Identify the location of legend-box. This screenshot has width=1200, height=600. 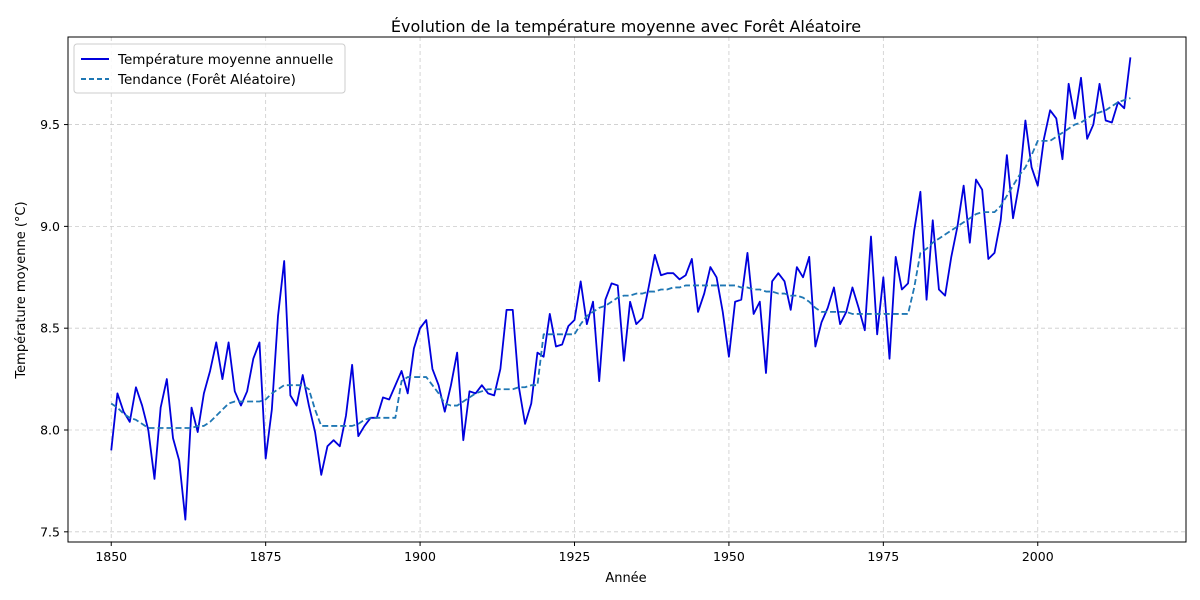
(209, 68).